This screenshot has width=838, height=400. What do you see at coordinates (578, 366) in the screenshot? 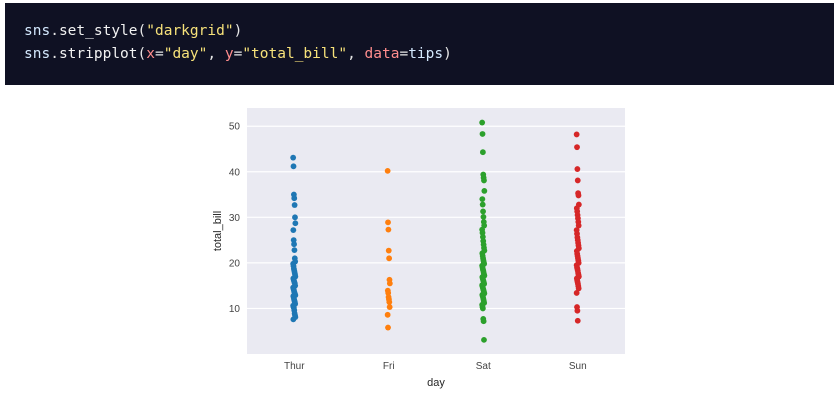
I see `x-tick-label: Sun` at bounding box center [578, 366].